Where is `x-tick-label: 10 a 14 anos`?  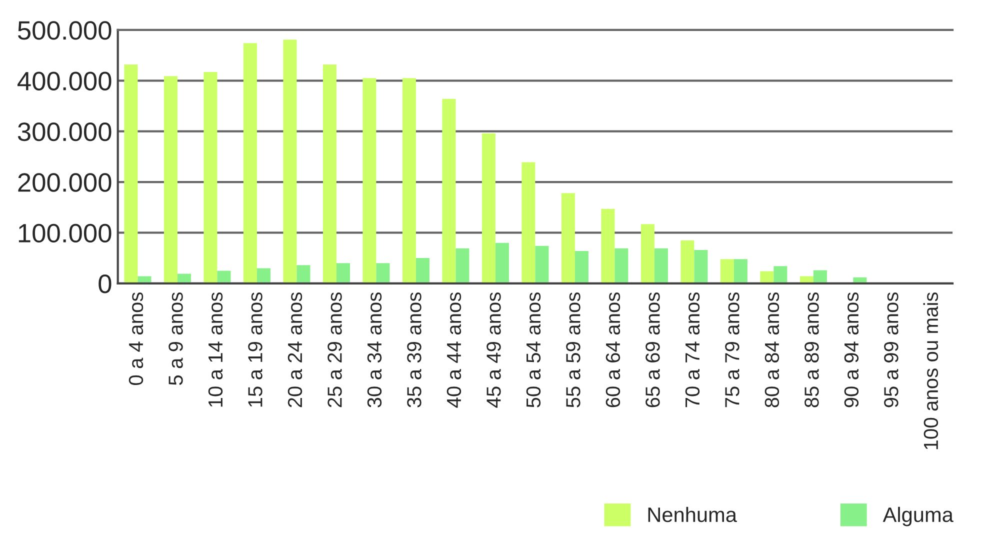
x-tick-label: 10 a 14 anos is located at coordinates (215, 349).